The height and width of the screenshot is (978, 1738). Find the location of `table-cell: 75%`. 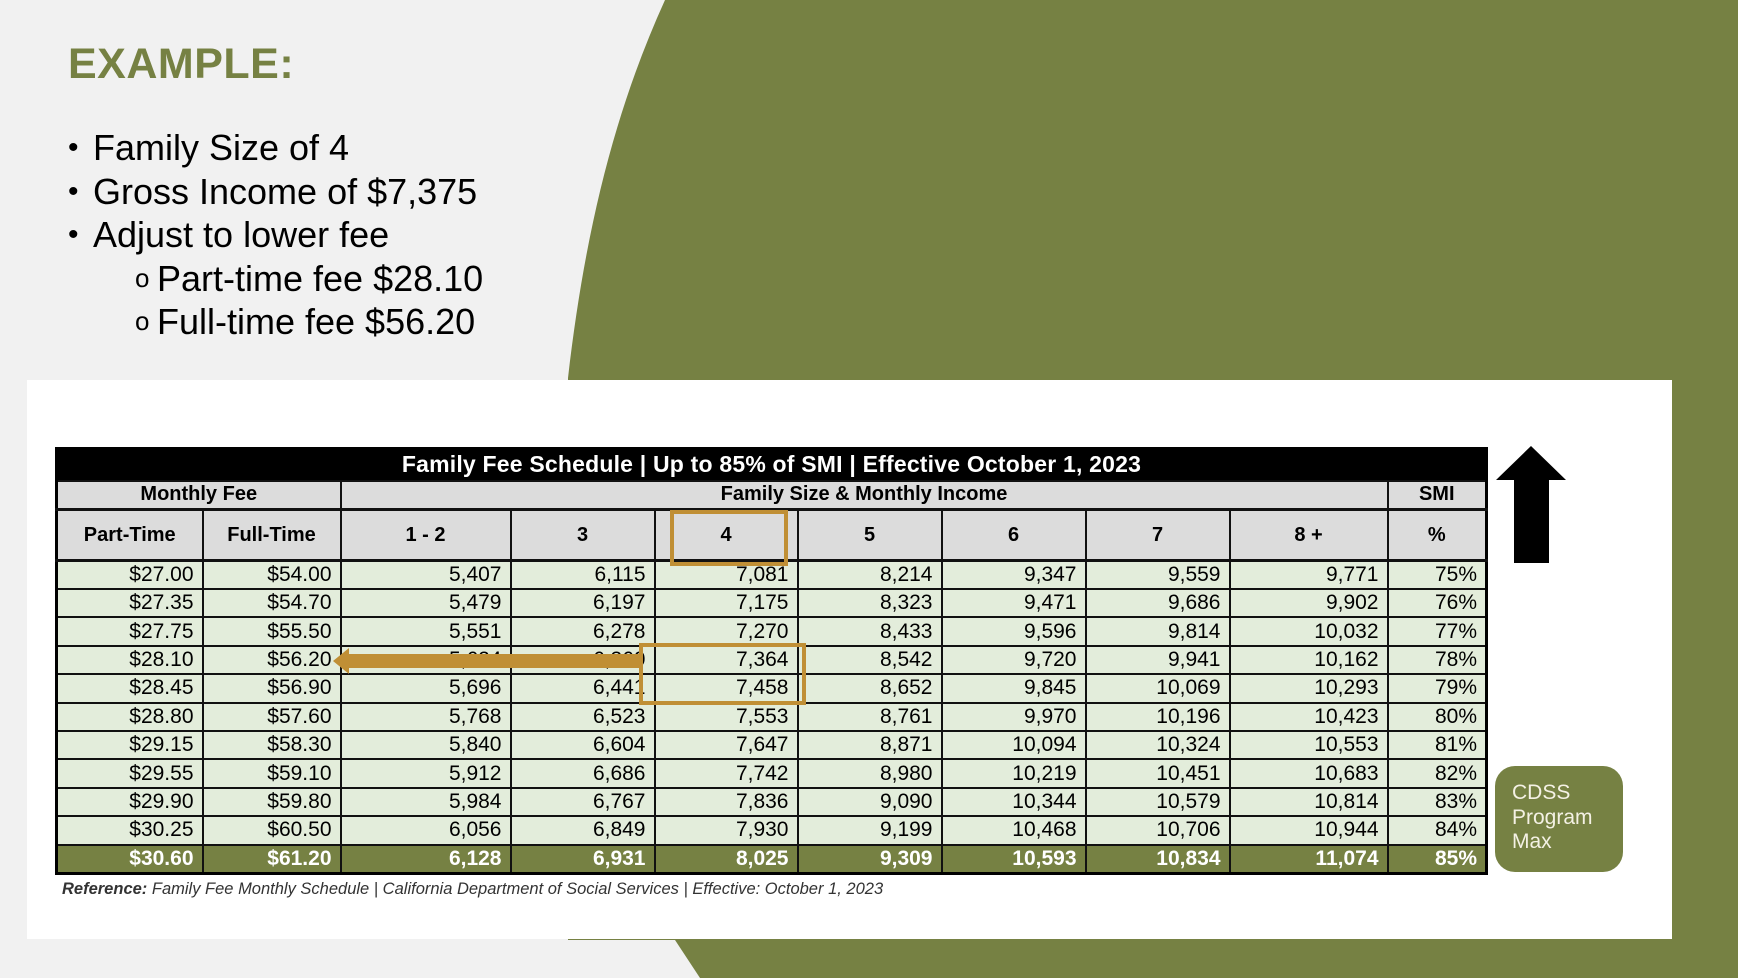

table-cell: 75% is located at coordinates (1437, 574).